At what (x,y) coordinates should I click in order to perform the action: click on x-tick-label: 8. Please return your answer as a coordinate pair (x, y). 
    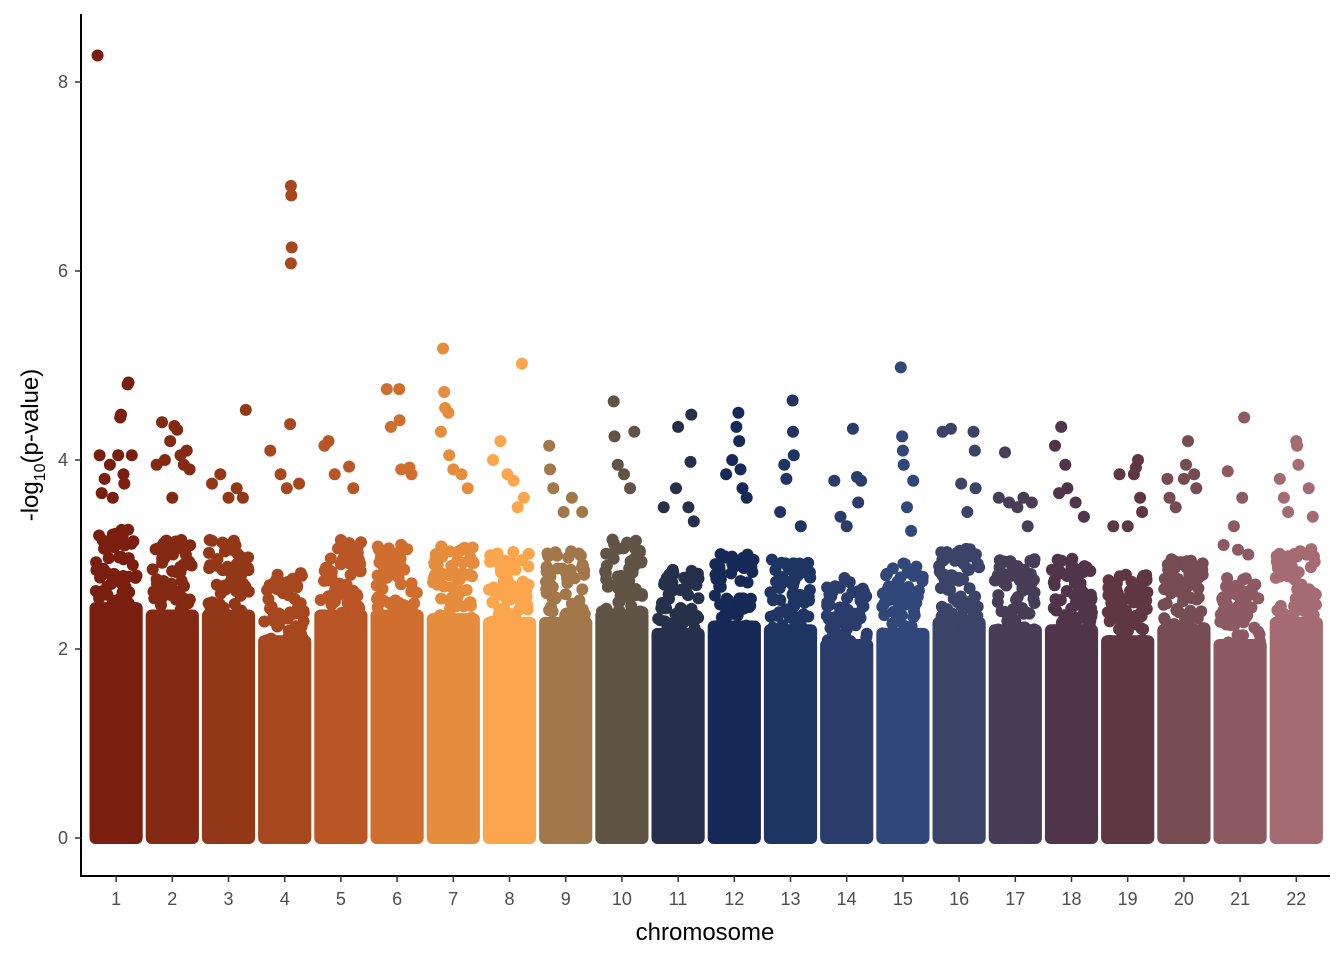
    Looking at the image, I should click on (509, 899).